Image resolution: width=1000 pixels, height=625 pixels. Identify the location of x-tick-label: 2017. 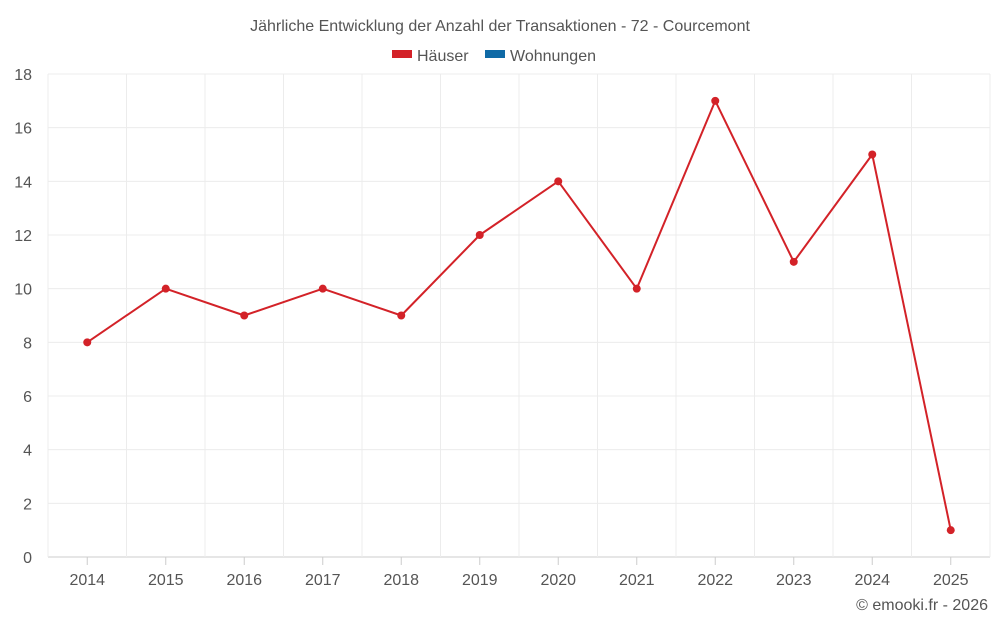
(323, 580).